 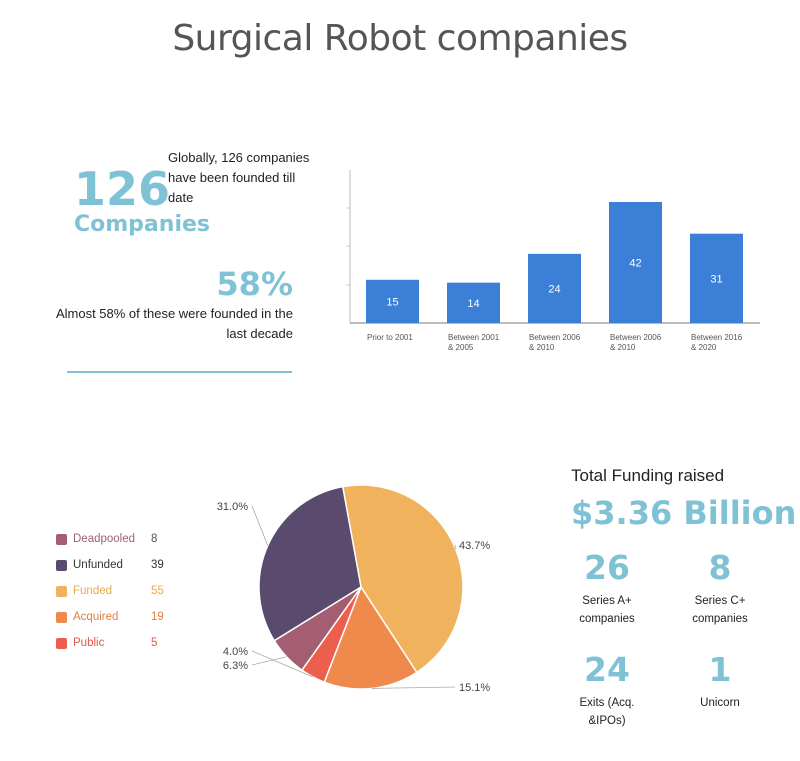 I want to click on stat-label: Series C+ companies, so click(x=720, y=610).